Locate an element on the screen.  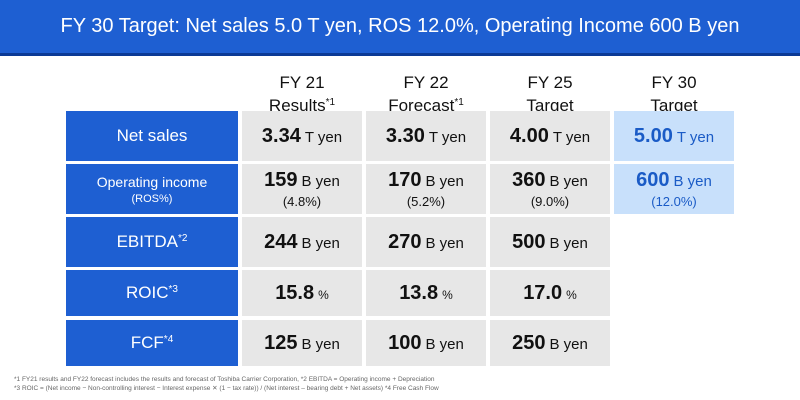
table-cell: 500 B yen is located at coordinates (550, 242).